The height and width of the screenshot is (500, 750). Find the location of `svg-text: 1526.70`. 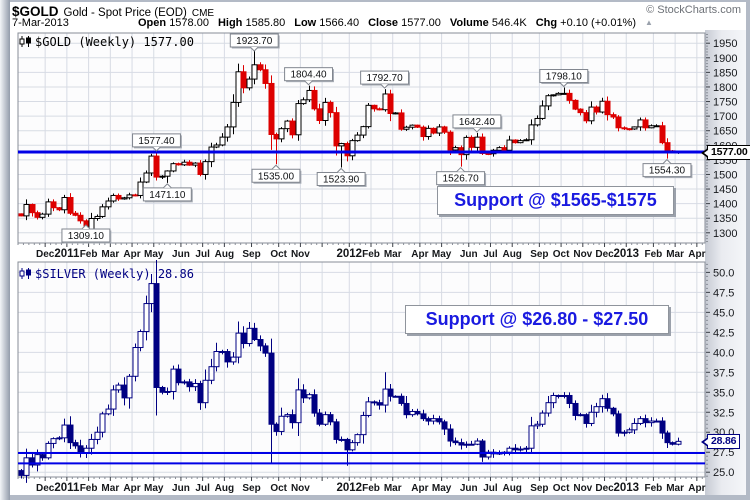

svg-text: 1526.70 is located at coordinates (461, 179).